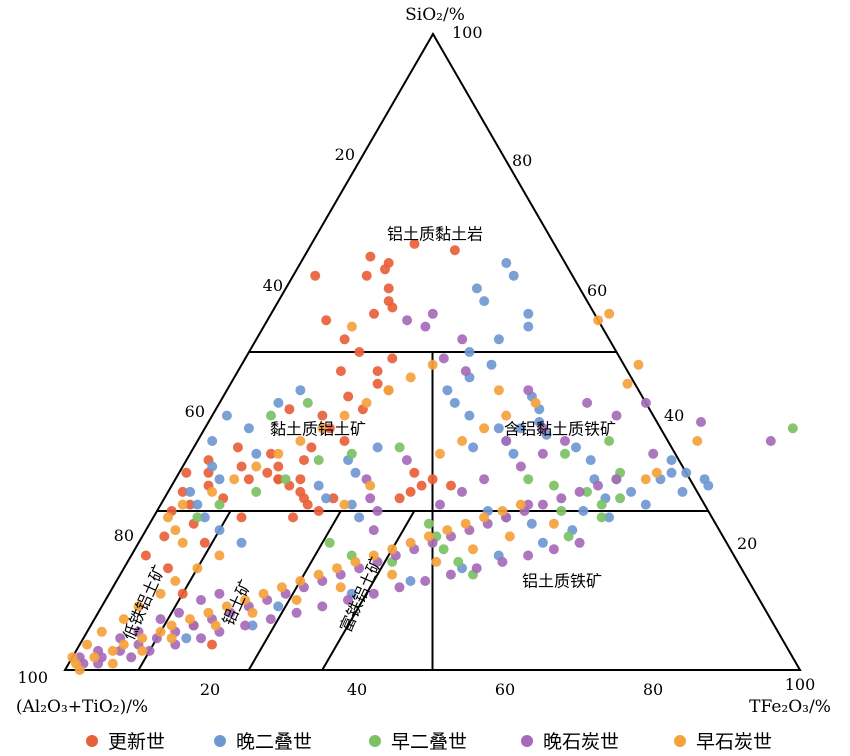 The width and height of the screenshot is (850, 756). Describe the element at coordinates (210, 689) in the screenshot. I see `tick-bottom-20: 20` at that location.